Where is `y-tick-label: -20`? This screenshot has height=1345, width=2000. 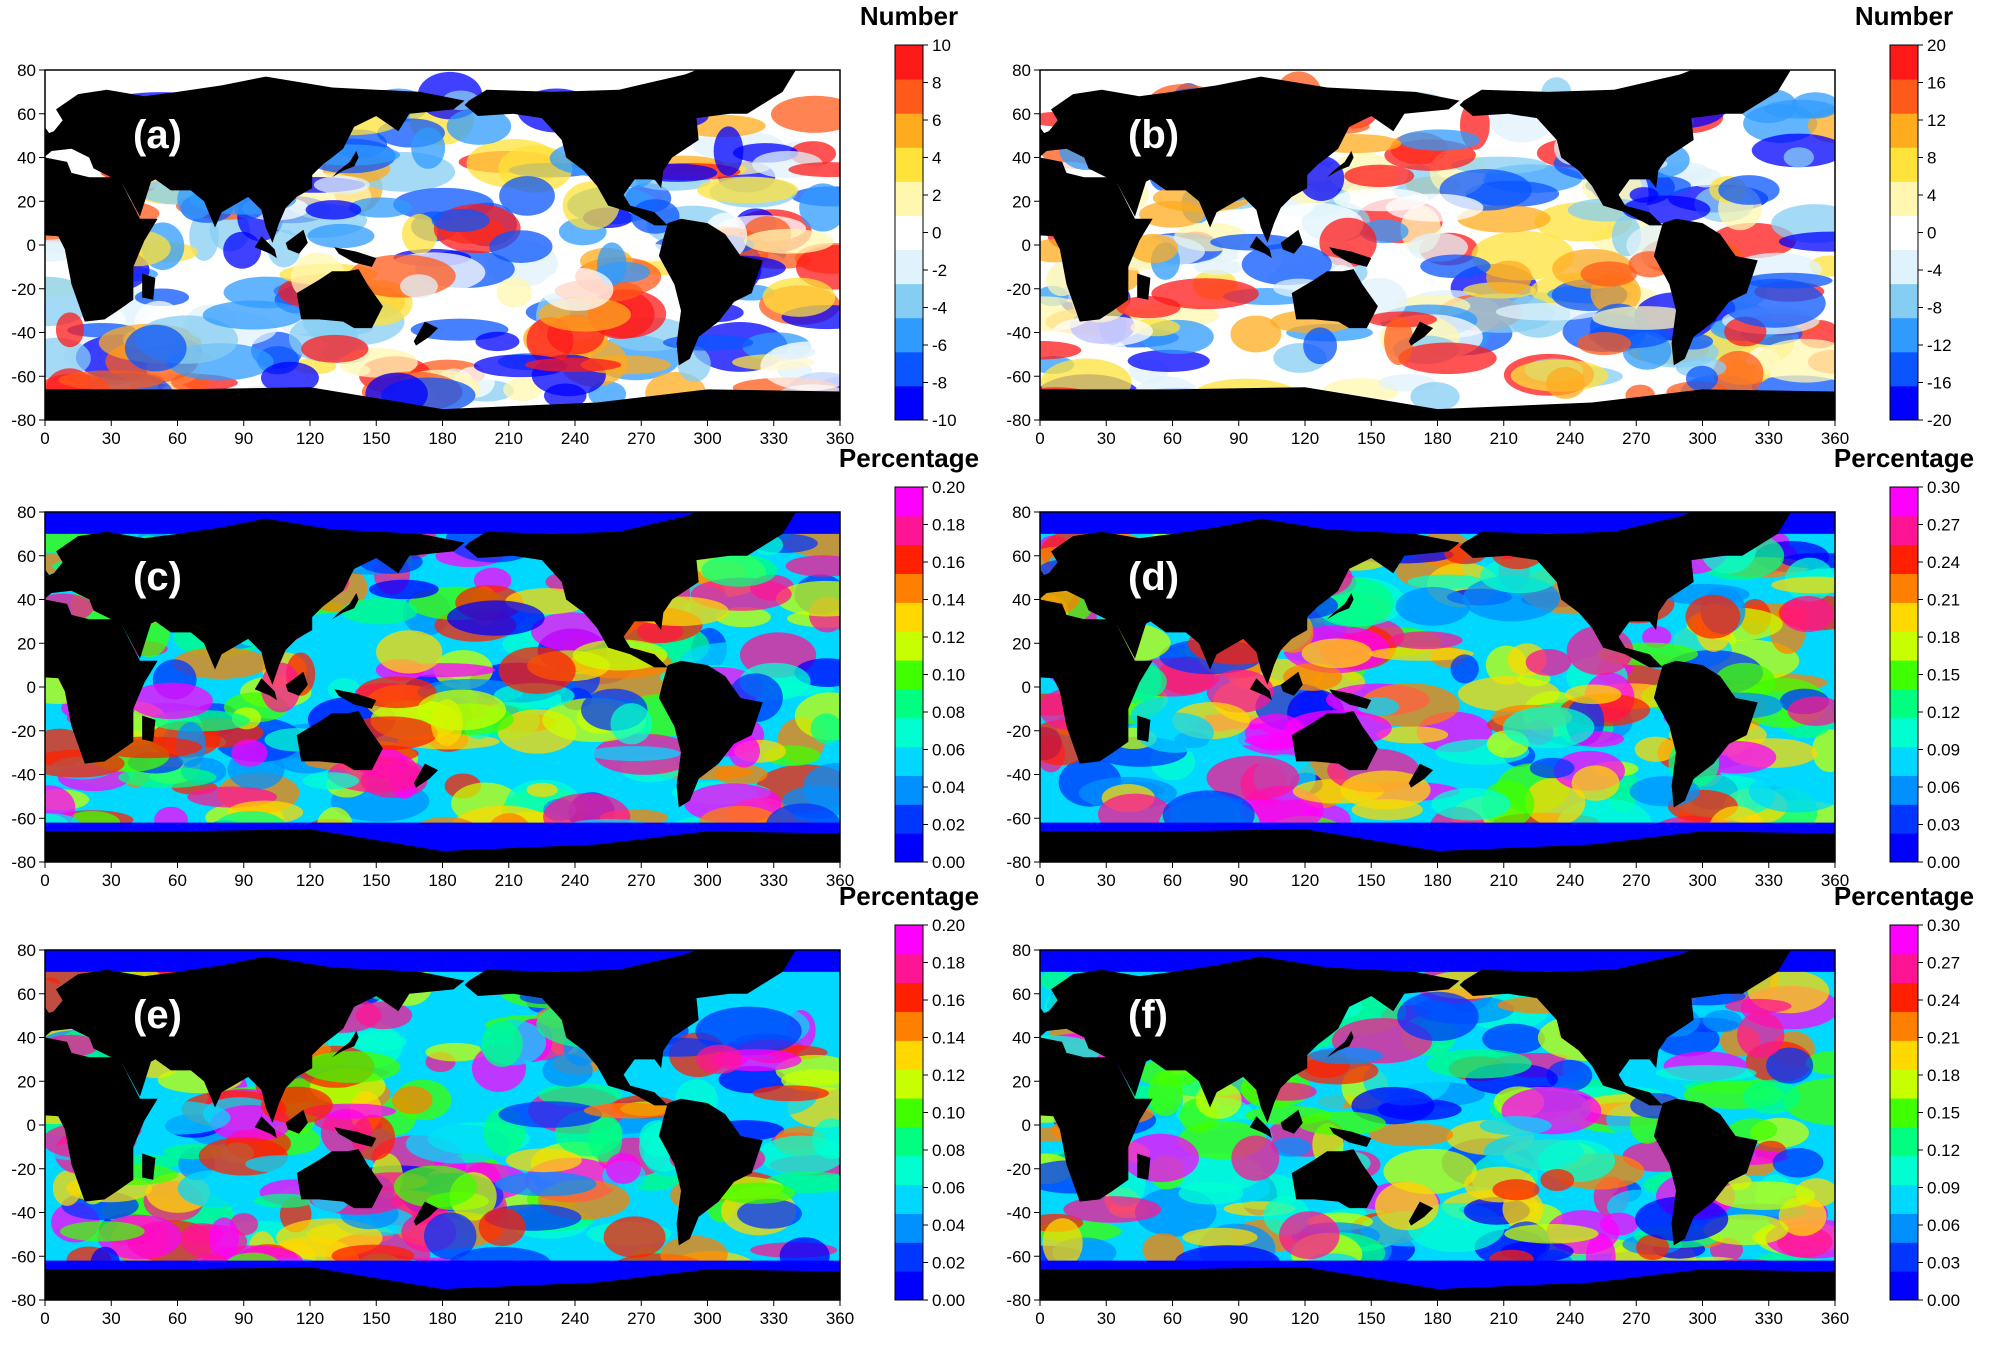 y-tick-label: -20 is located at coordinates (1018, 1169).